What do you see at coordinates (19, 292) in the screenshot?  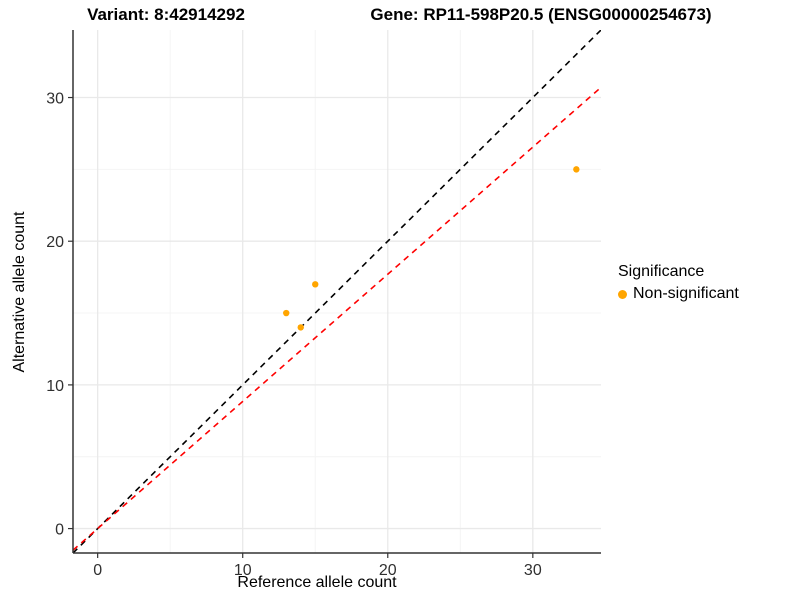 I see `y-axis-label: Alternative allele count` at bounding box center [19, 292].